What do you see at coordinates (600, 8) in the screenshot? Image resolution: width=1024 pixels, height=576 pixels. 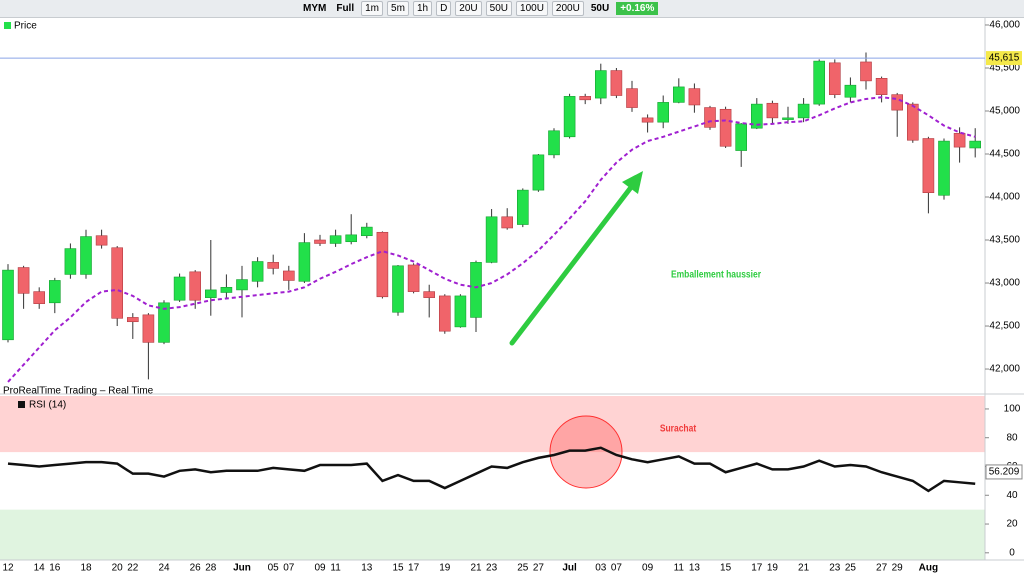 I see `unit-select: 50U` at bounding box center [600, 8].